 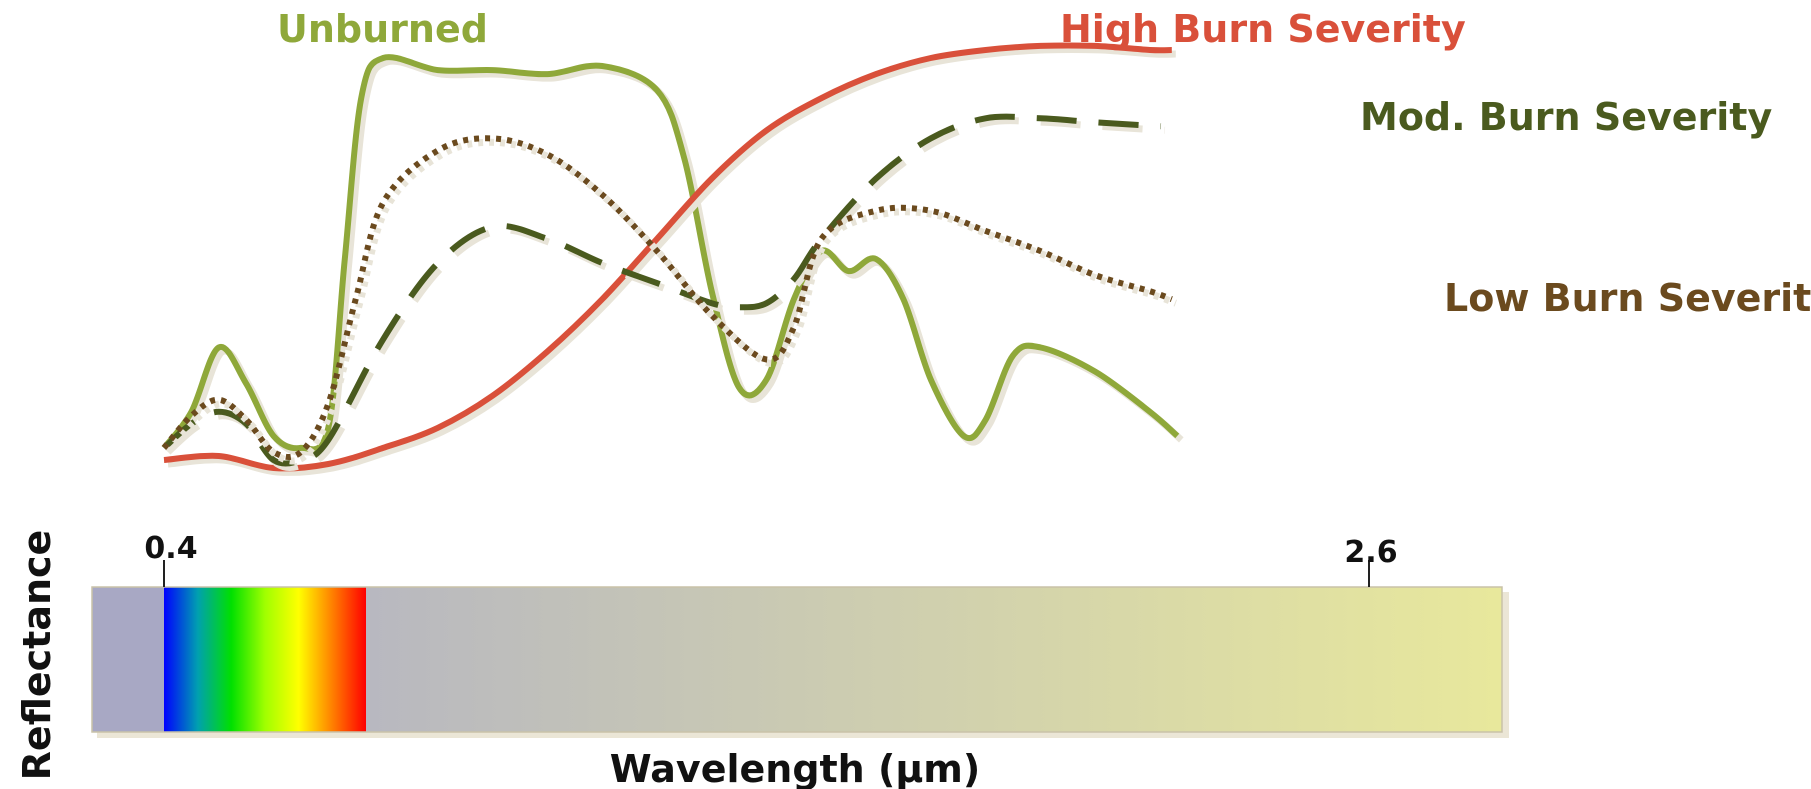 What do you see at coordinates (37, 655) in the screenshot?
I see `y-axis-label: Reflectance` at bounding box center [37, 655].